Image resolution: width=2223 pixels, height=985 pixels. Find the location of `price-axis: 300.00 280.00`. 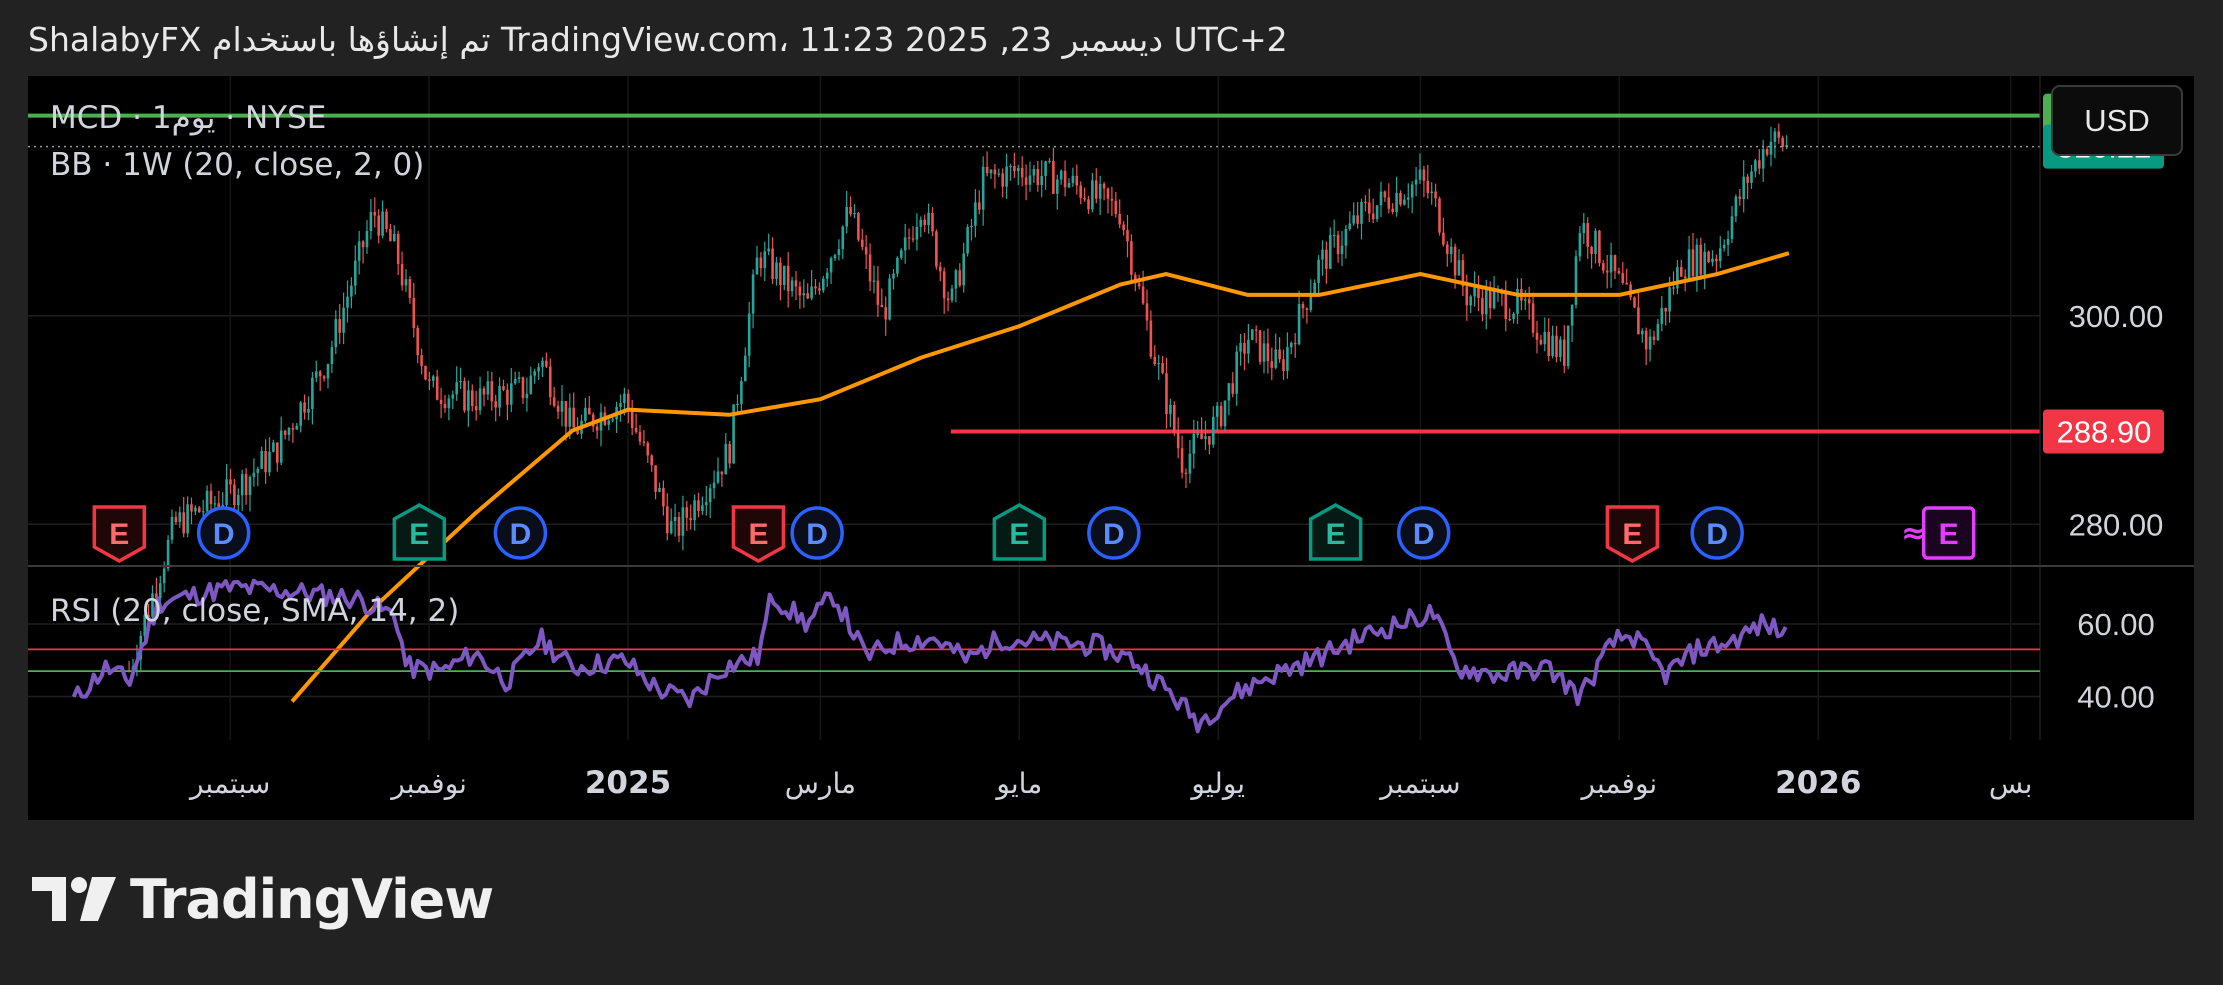

price-axis: 300.00 280.00 is located at coordinates (2116, 421).